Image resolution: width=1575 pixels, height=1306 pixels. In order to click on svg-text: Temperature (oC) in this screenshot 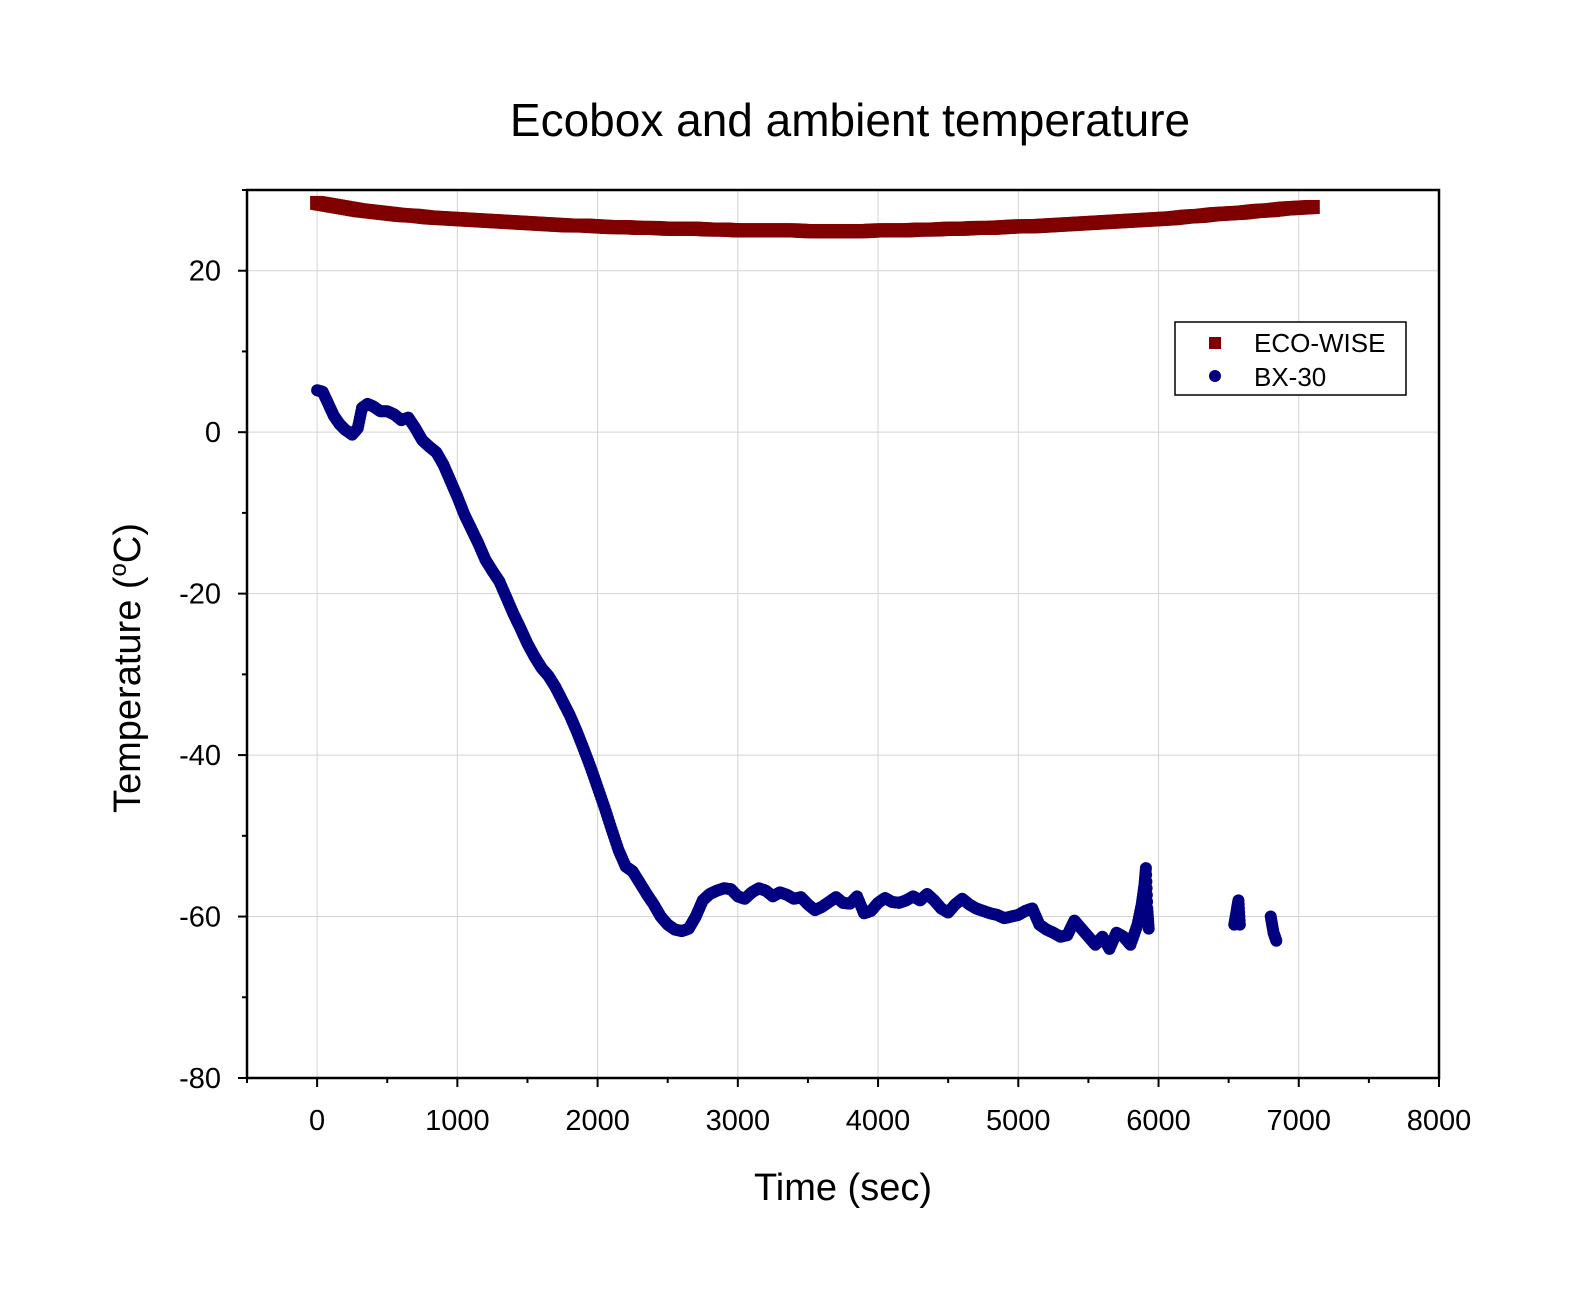, I will do `click(127, 668)`.